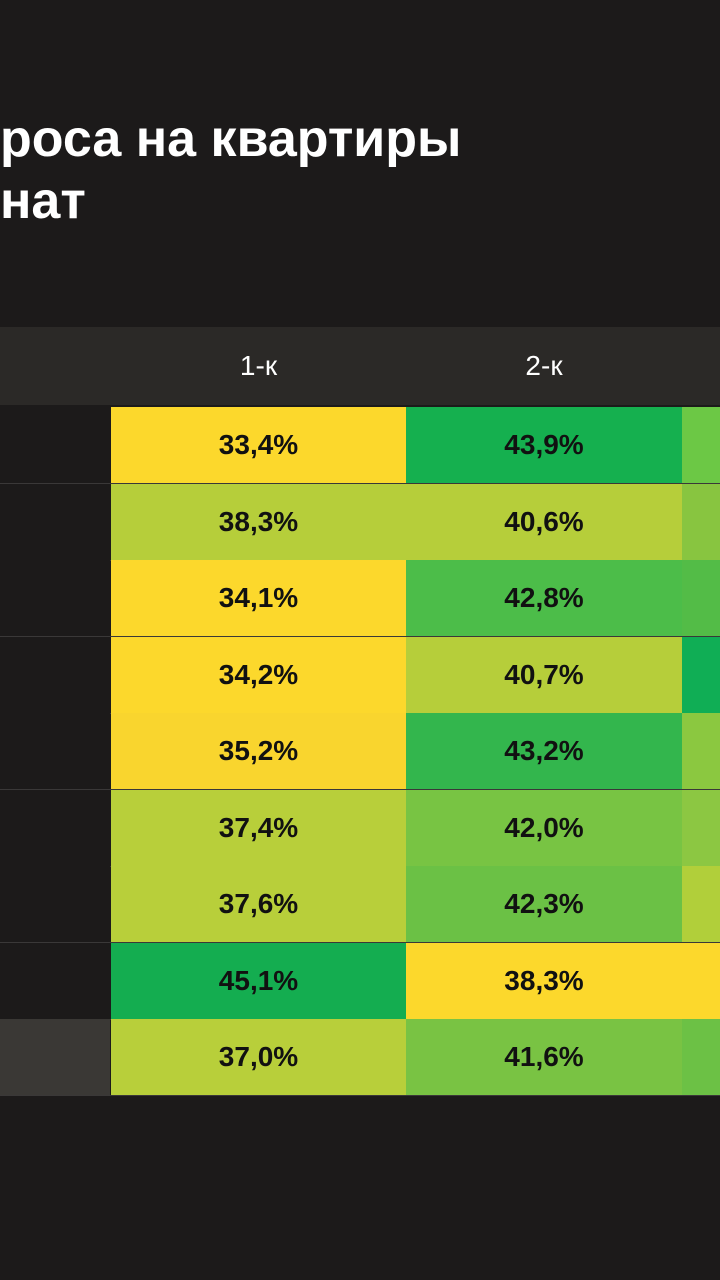 The image size is (720, 1280). I want to click on table-header, so click(360, 366).